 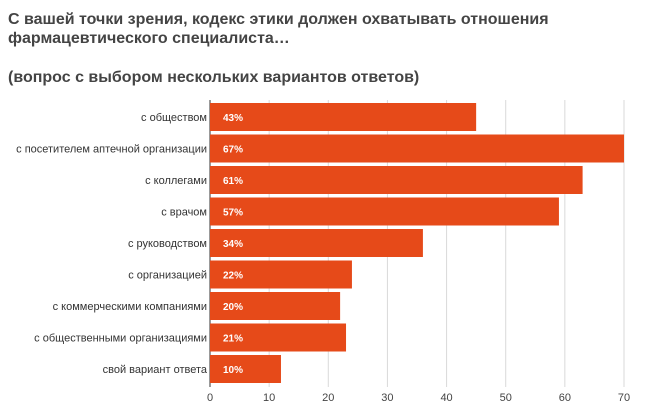 I want to click on x-tick-label: 60, so click(x=565, y=398).